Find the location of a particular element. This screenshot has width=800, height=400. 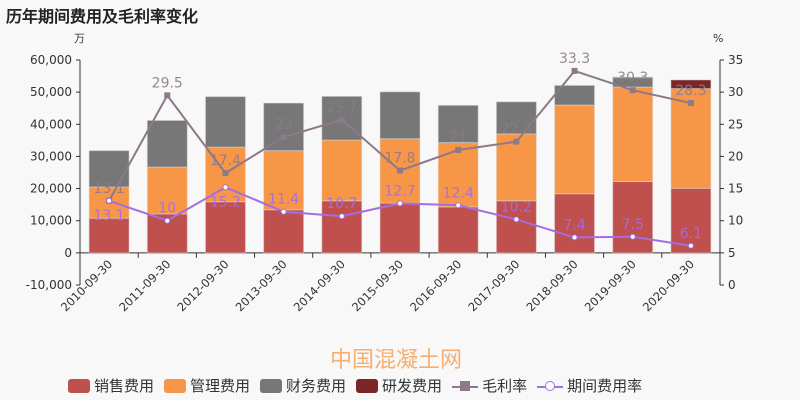

left-tick-label: 0 is located at coordinates (68, 253).